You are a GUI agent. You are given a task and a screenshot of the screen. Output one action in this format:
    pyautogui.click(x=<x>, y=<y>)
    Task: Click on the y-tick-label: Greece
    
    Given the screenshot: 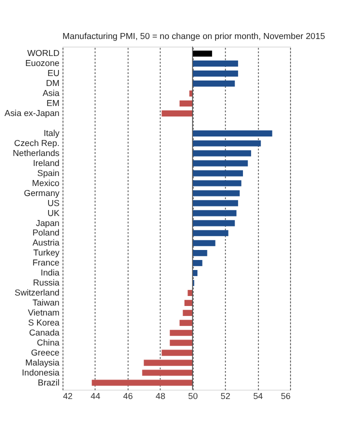 What is the action you would take?
    pyautogui.click(x=45, y=352)
    